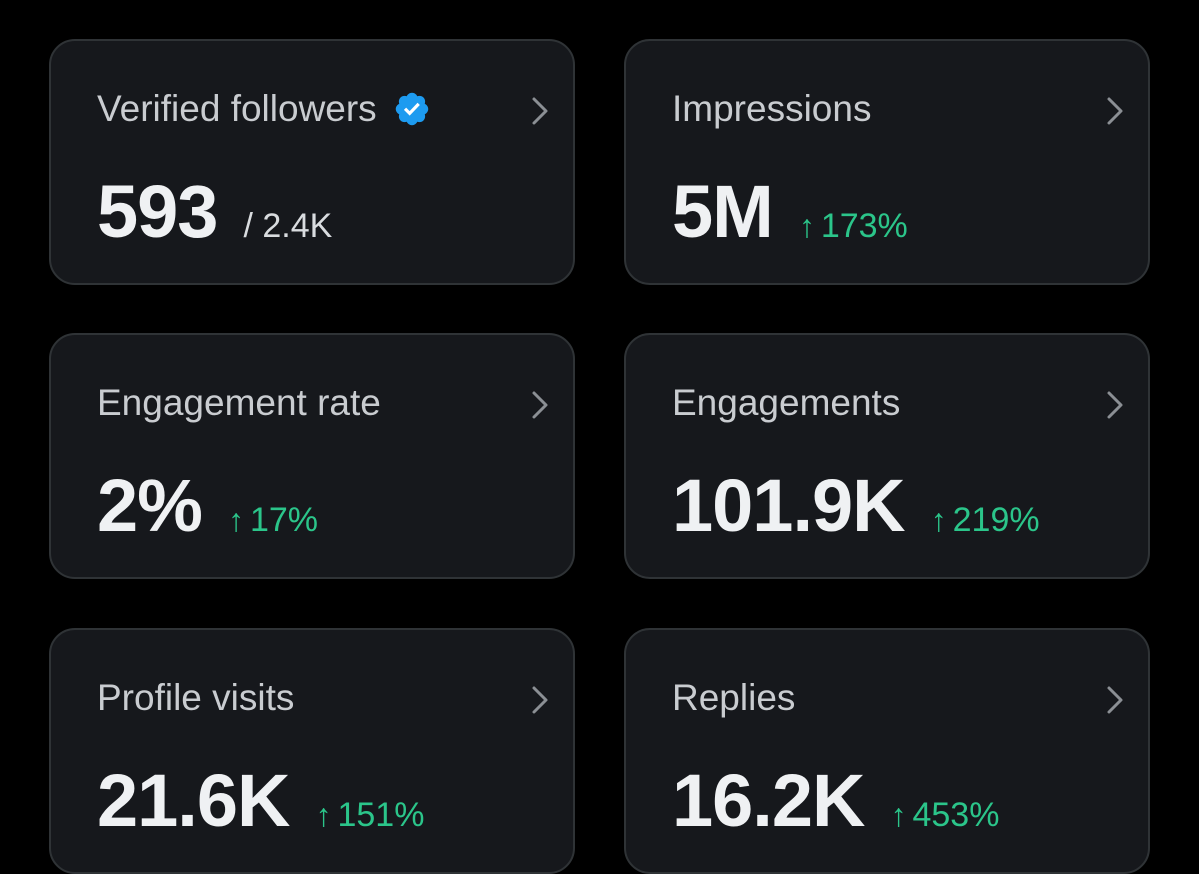  Describe the element at coordinates (157, 211) in the screenshot. I see `verified-followers-value: 593` at that location.